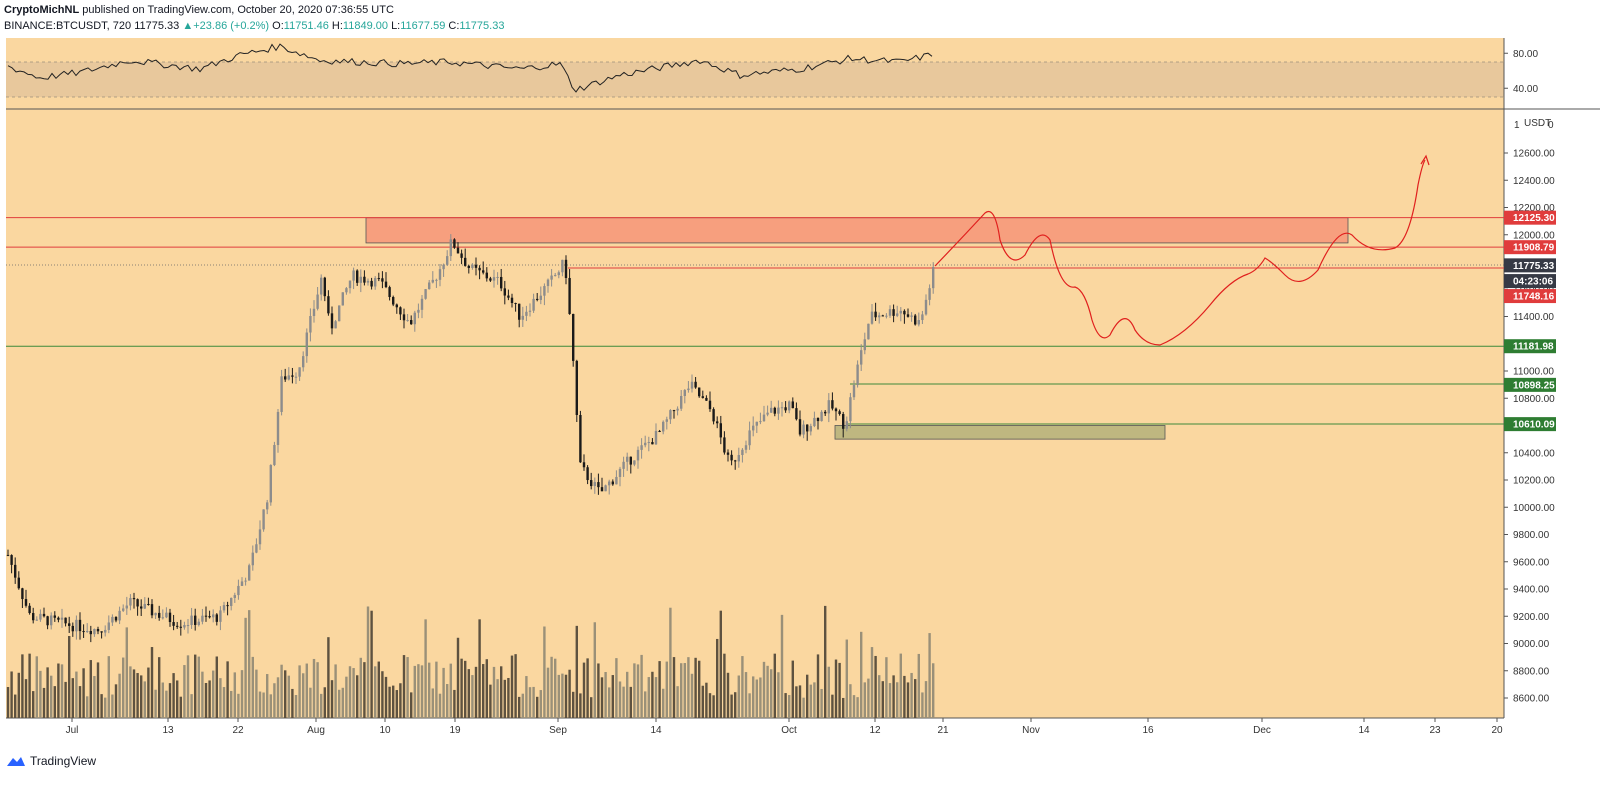 The image size is (1600, 788). I want to click on projection-path, so click(1180, 252).